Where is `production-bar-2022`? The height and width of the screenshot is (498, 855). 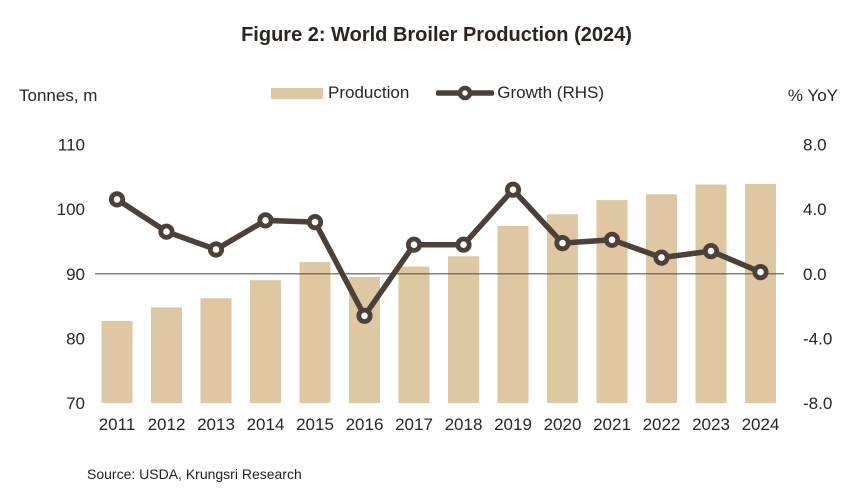 production-bar-2022 is located at coordinates (661, 298).